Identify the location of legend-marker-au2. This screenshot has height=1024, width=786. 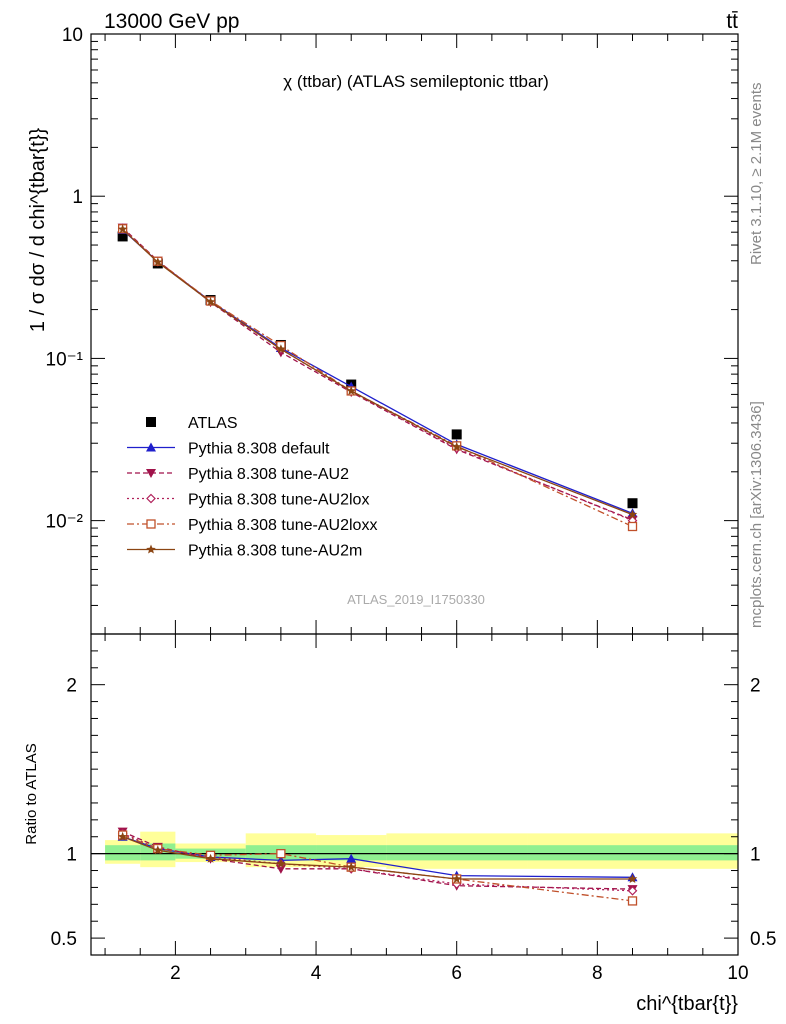
(151, 473).